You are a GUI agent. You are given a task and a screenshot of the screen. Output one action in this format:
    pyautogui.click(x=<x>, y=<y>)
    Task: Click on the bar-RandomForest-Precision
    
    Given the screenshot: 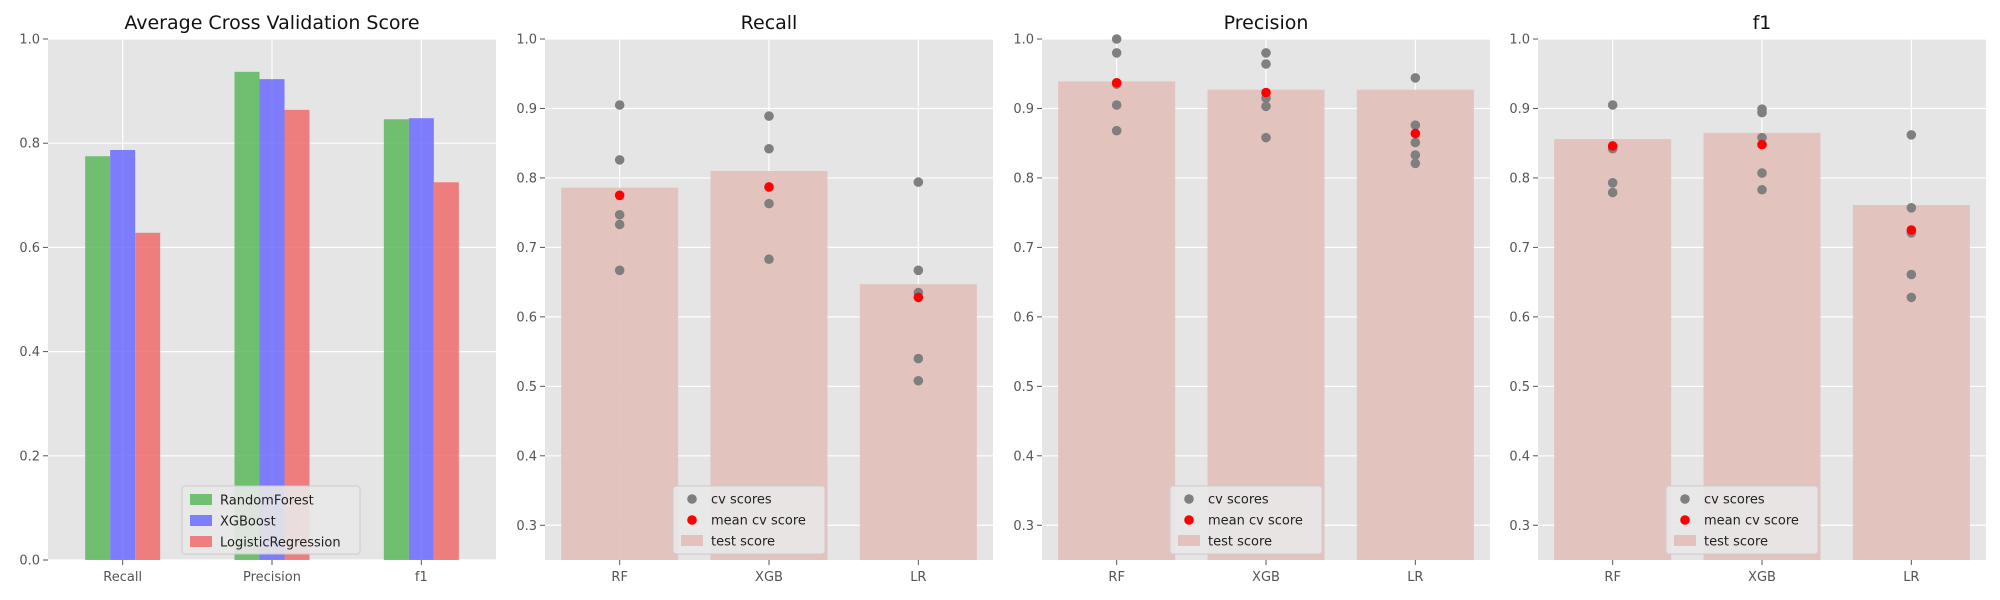 What is the action you would take?
    pyautogui.click(x=247, y=315)
    